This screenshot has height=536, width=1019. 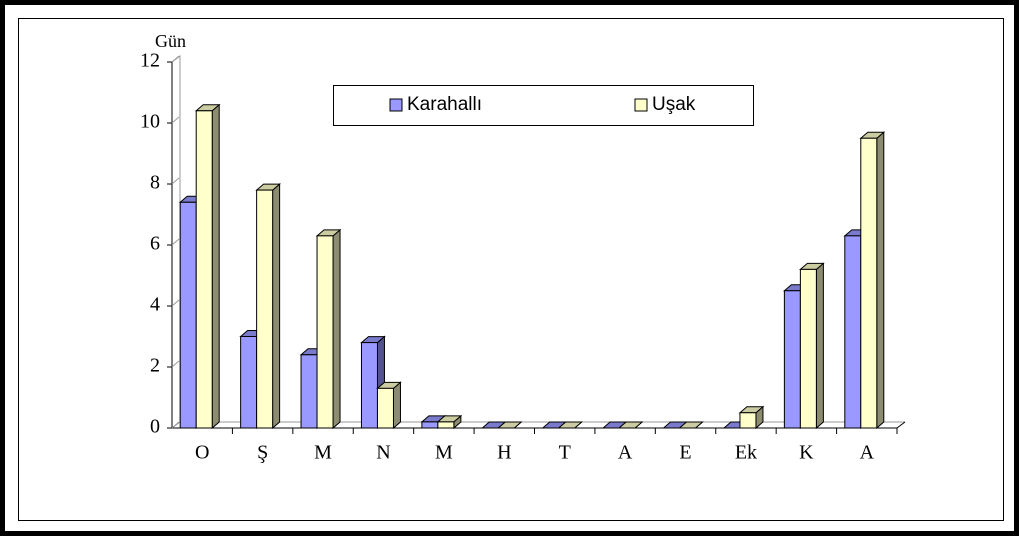 I want to click on x-tick-label: T, so click(x=565, y=453).